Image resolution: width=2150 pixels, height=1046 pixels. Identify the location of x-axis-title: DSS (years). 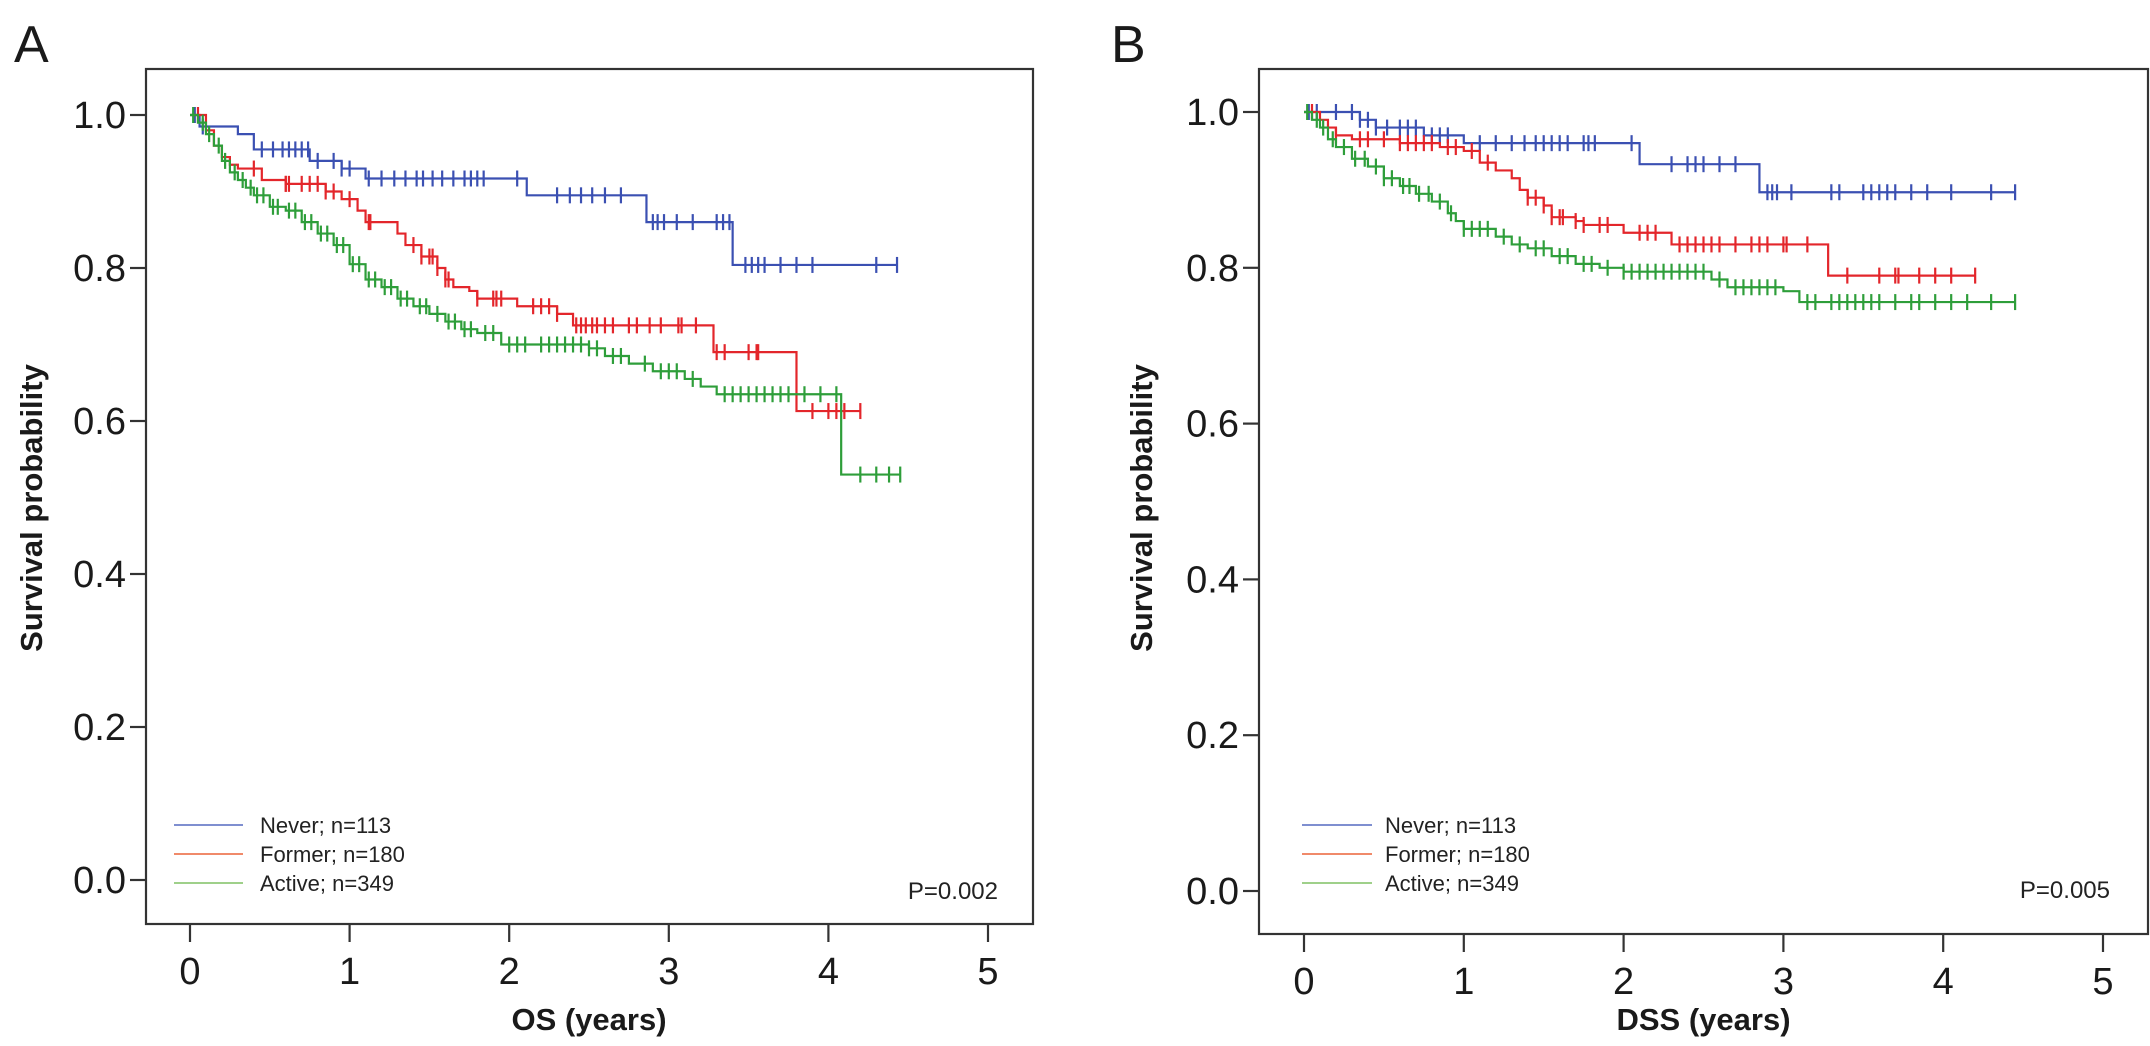
(1703, 1019).